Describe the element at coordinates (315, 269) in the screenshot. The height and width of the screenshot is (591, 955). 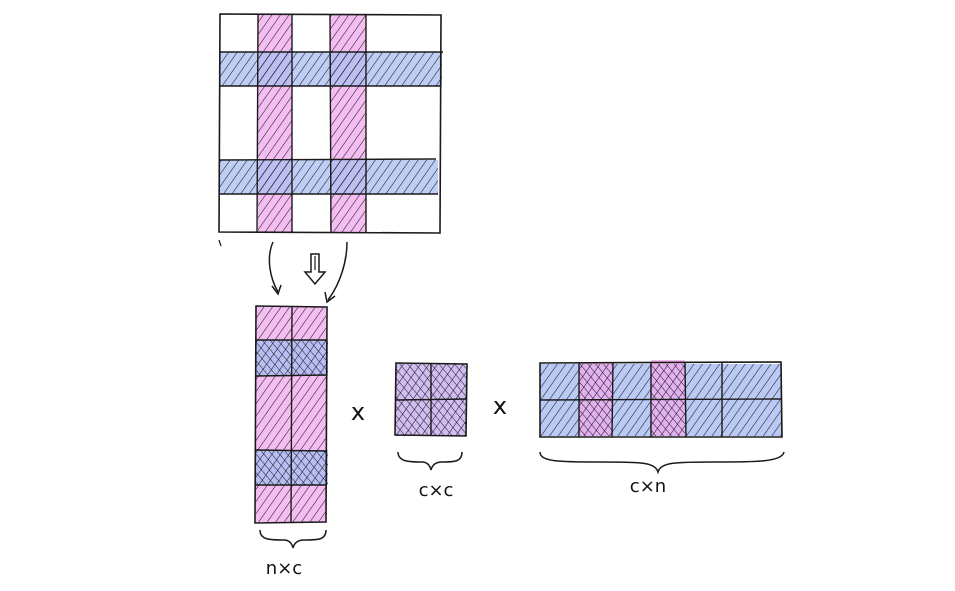
I see `block-down-arrow` at that location.